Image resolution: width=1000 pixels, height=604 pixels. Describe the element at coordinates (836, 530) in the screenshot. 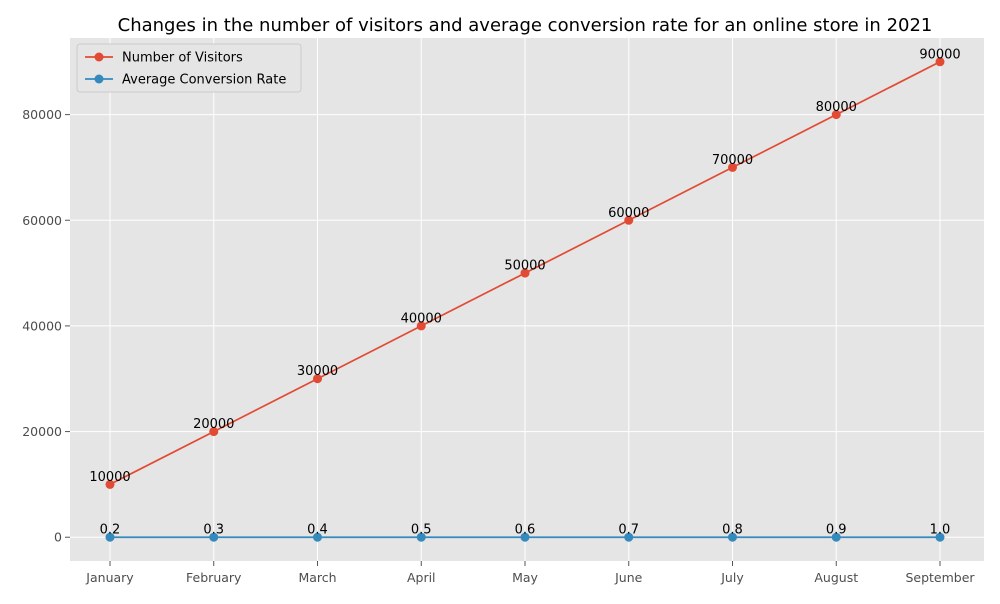

I see `data-label-conversion: 0.9` at that location.